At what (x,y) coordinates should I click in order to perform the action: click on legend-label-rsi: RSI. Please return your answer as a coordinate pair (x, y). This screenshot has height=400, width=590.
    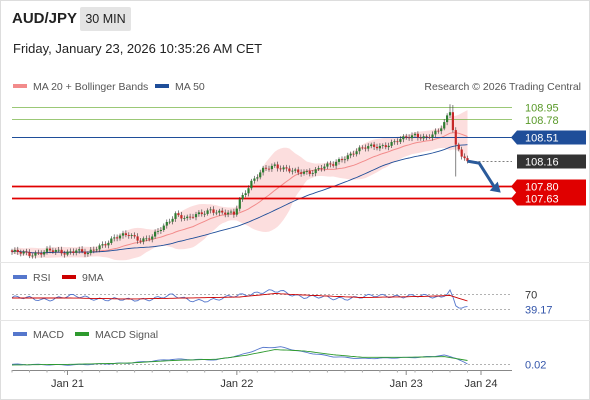
    Looking at the image, I should click on (42, 278).